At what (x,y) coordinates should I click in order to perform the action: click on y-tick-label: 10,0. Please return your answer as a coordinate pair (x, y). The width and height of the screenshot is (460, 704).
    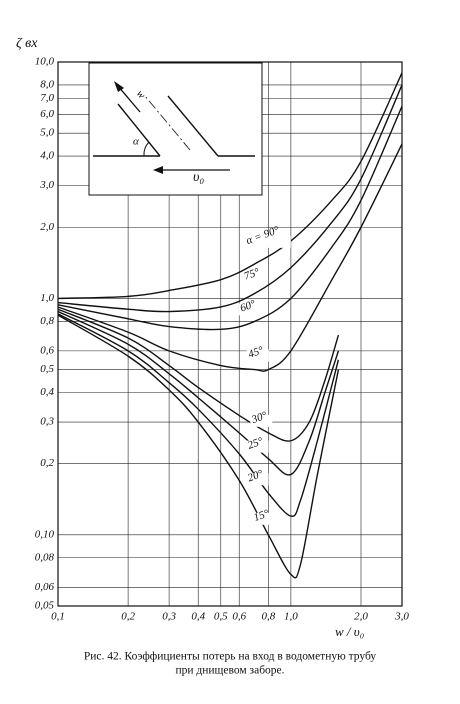
    Looking at the image, I should click on (45, 62).